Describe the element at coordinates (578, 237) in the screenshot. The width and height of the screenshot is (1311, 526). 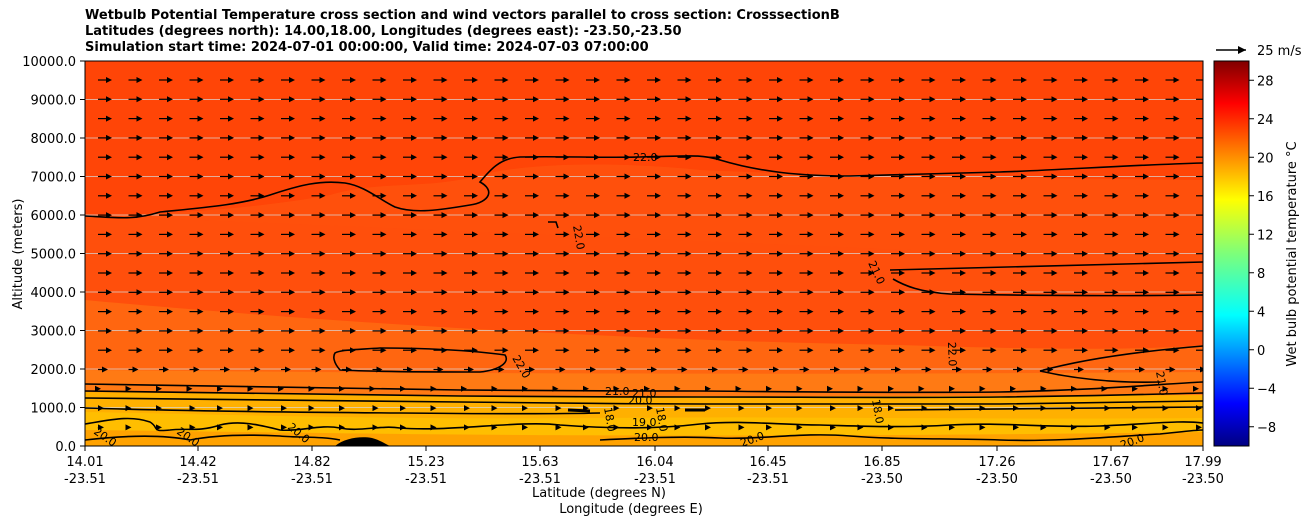
I see `contour-label: 22.0` at that location.